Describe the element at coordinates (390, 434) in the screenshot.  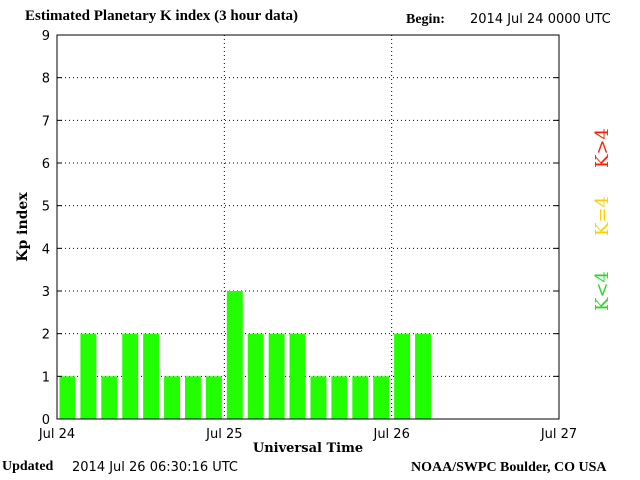
I see `x-tick-label: Jul 26` at that location.